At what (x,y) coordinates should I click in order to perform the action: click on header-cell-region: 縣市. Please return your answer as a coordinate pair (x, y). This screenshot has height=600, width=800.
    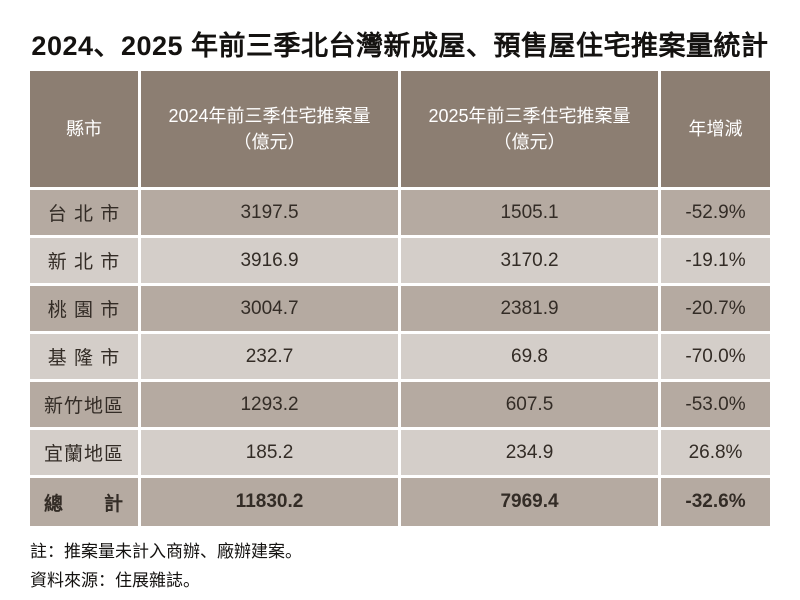
    Looking at the image, I should click on (84, 129).